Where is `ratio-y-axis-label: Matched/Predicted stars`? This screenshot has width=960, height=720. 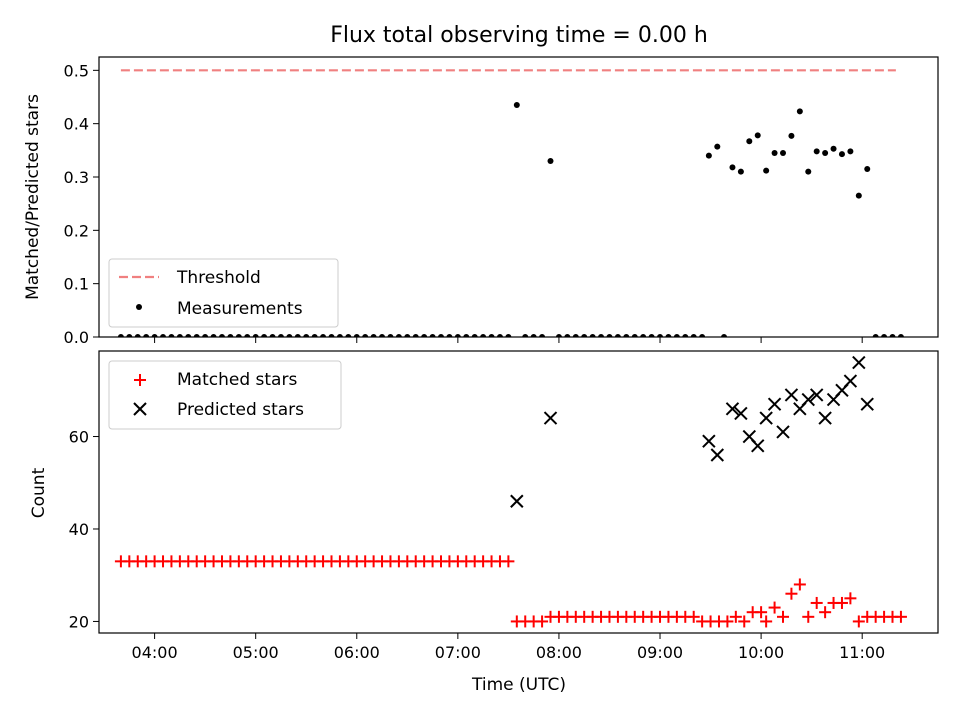
ratio-y-axis-label: Matched/Predicted stars is located at coordinates (33, 197).